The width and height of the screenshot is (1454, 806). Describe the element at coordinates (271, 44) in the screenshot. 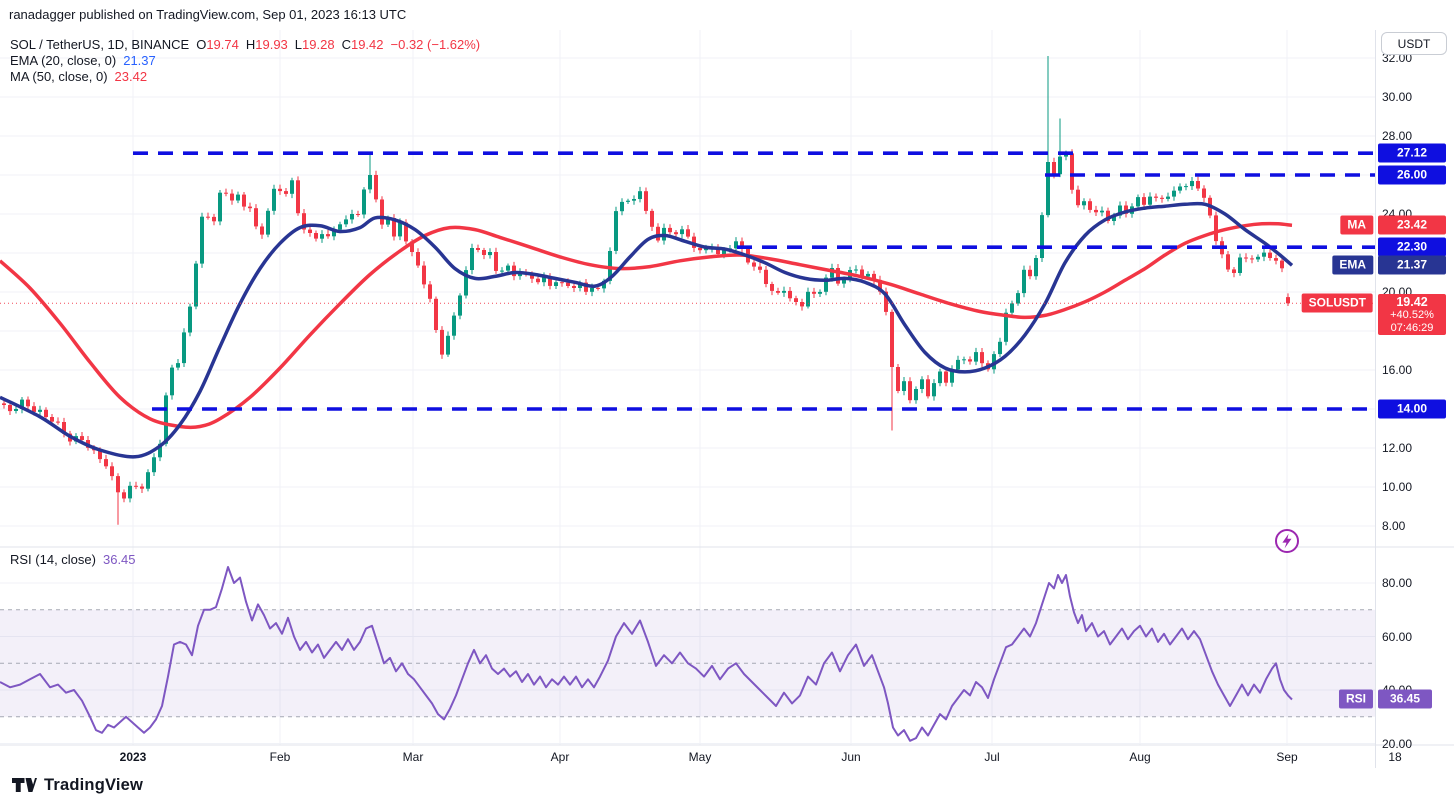

I see `high-value: 19.93` at that location.